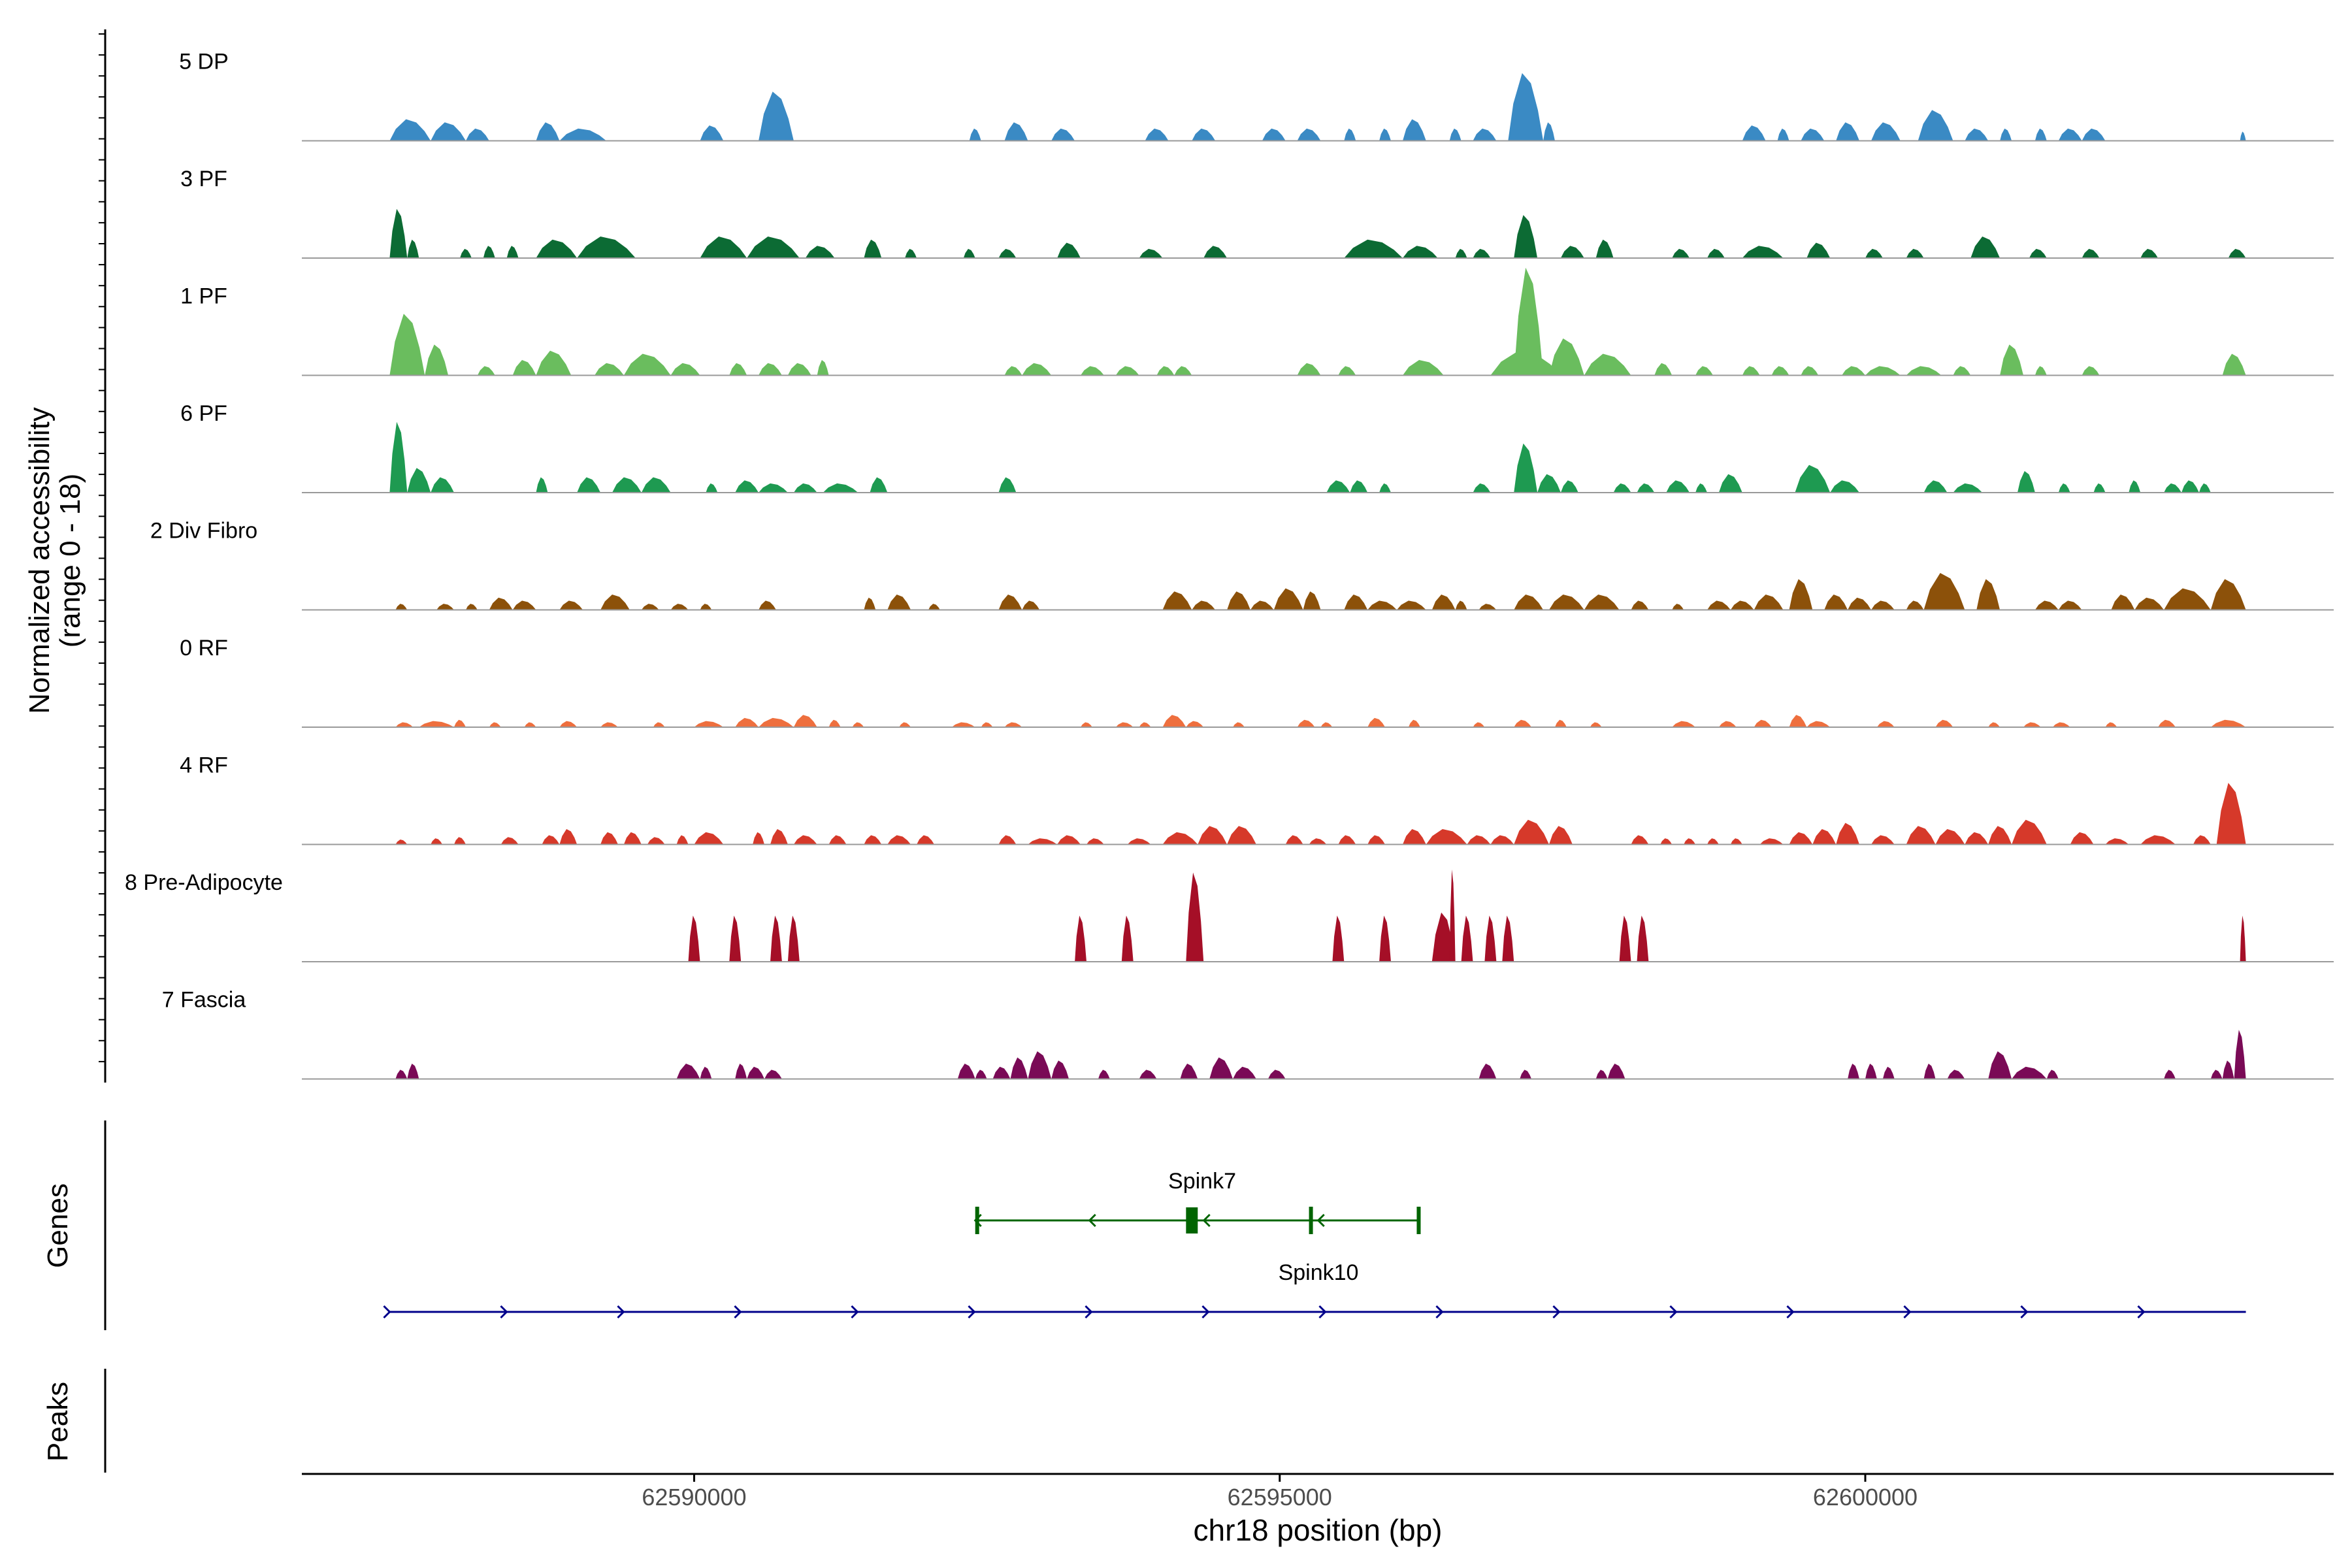  I want to click on gene-name: Spink10, so click(1319, 1272).